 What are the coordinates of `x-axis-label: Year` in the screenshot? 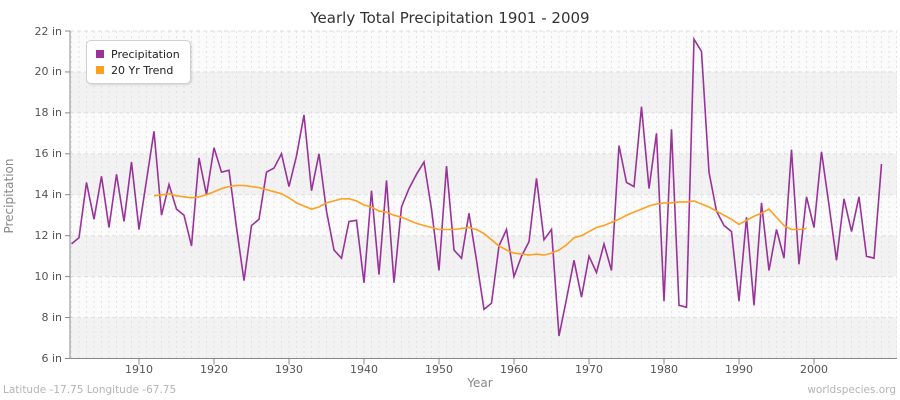 It's located at (480, 383).